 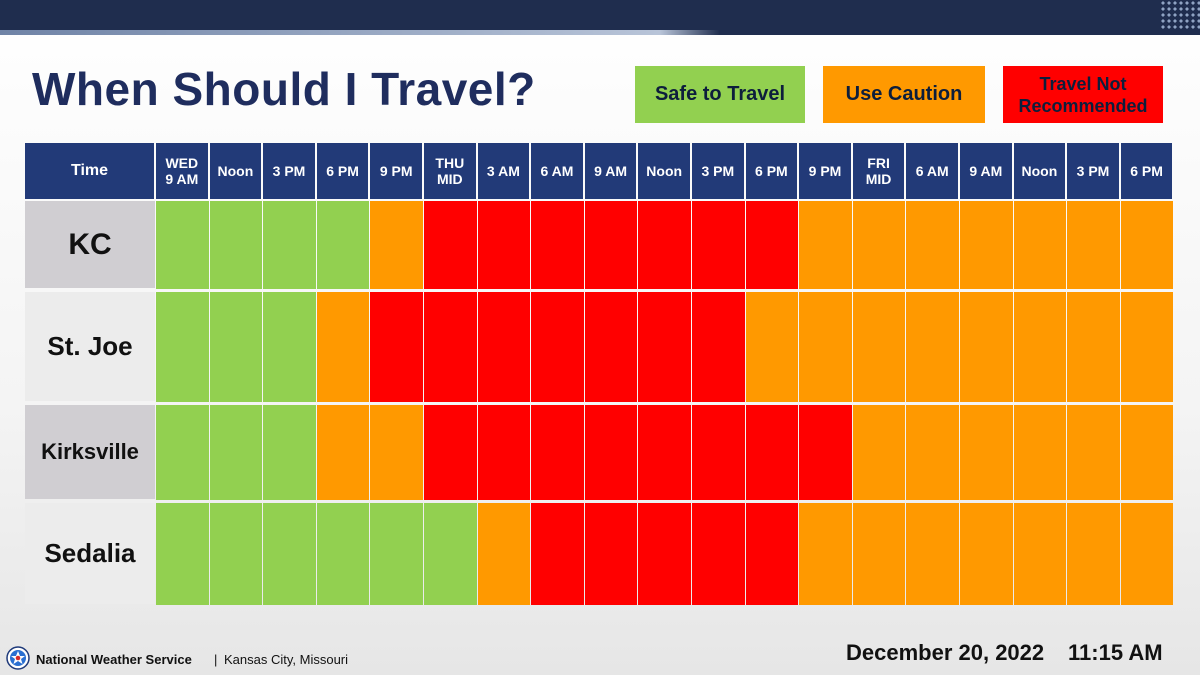 I want to click on legend-use-caution: Use Caution, so click(x=904, y=94).